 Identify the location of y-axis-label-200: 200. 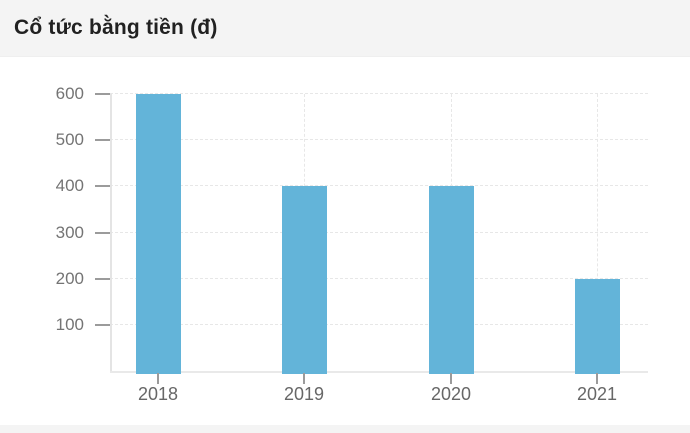
(69, 278).